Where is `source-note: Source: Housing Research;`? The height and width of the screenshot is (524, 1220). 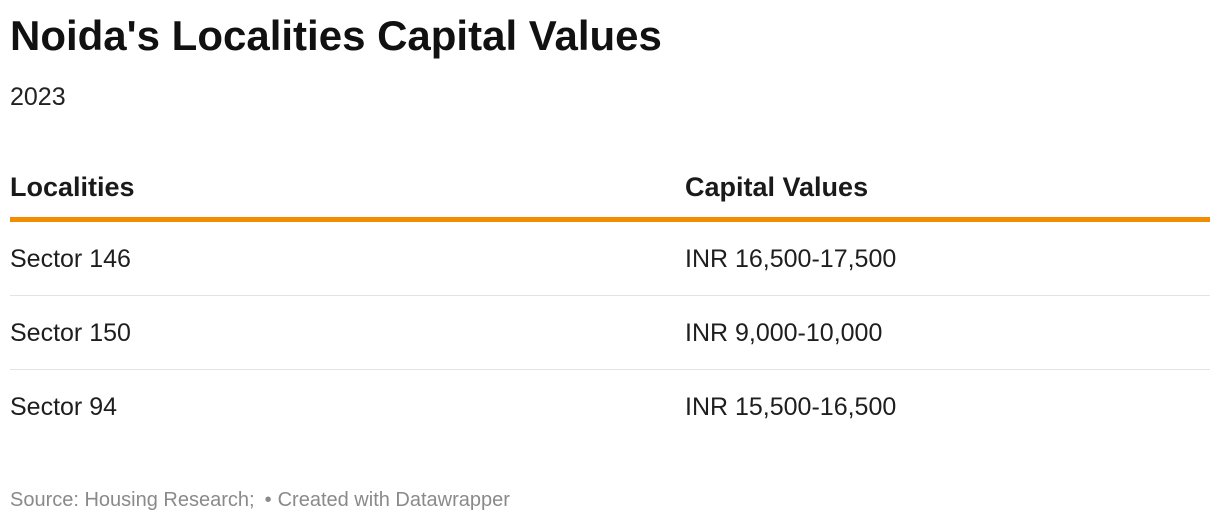 source-note: Source: Housing Research; is located at coordinates (132, 500).